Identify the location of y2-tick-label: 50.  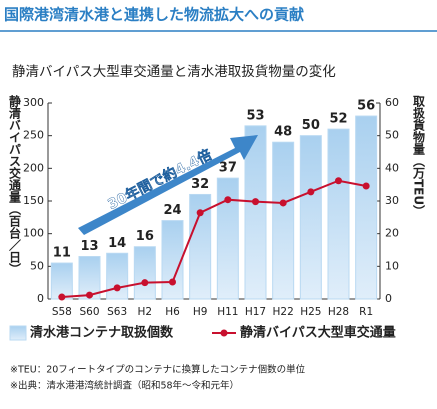
(392, 135).